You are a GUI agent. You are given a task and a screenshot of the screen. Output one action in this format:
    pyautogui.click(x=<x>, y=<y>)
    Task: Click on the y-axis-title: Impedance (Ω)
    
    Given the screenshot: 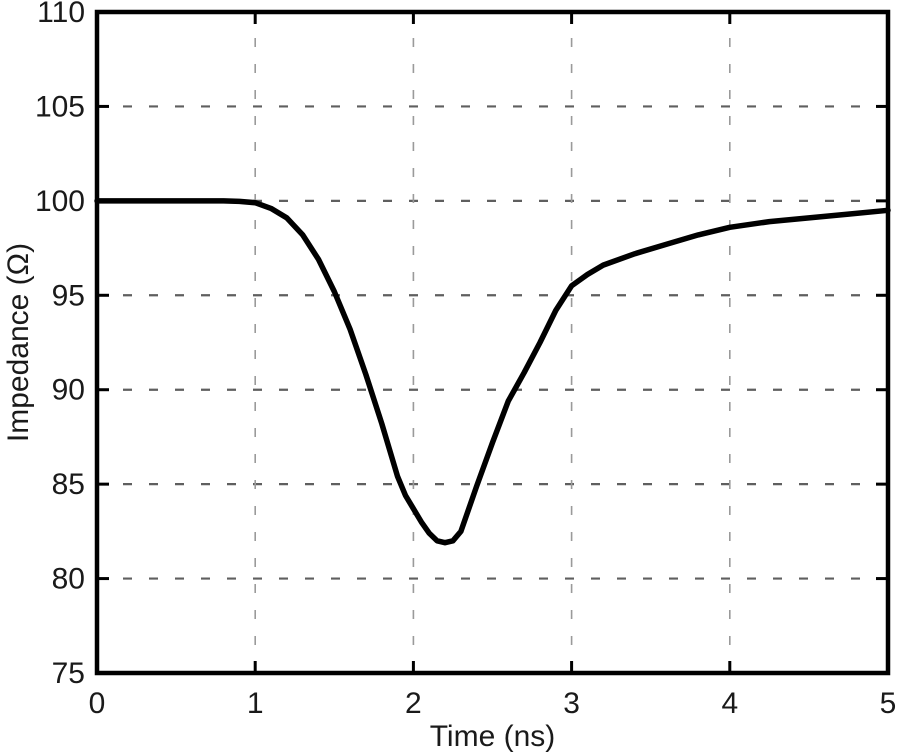 What is the action you would take?
    pyautogui.click(x=18, y=342)
    